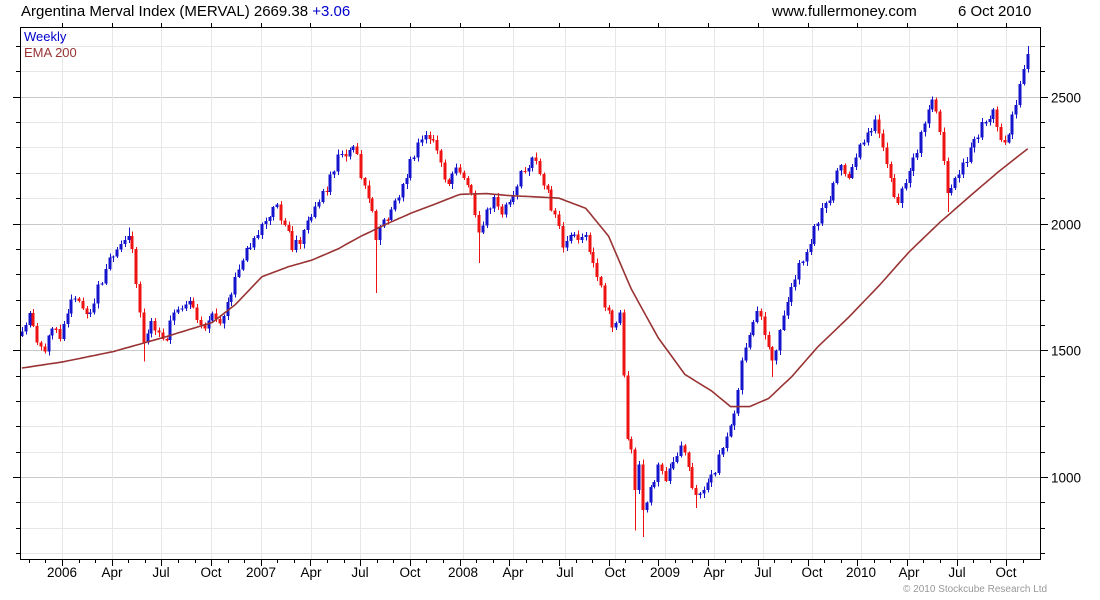 The width and height of the screenshot is (1100, 600). What do you see at coordinates (1066, 98) in the screenshot?
I see `y-axis-label: 2500` at bounding box center [1066, 98].